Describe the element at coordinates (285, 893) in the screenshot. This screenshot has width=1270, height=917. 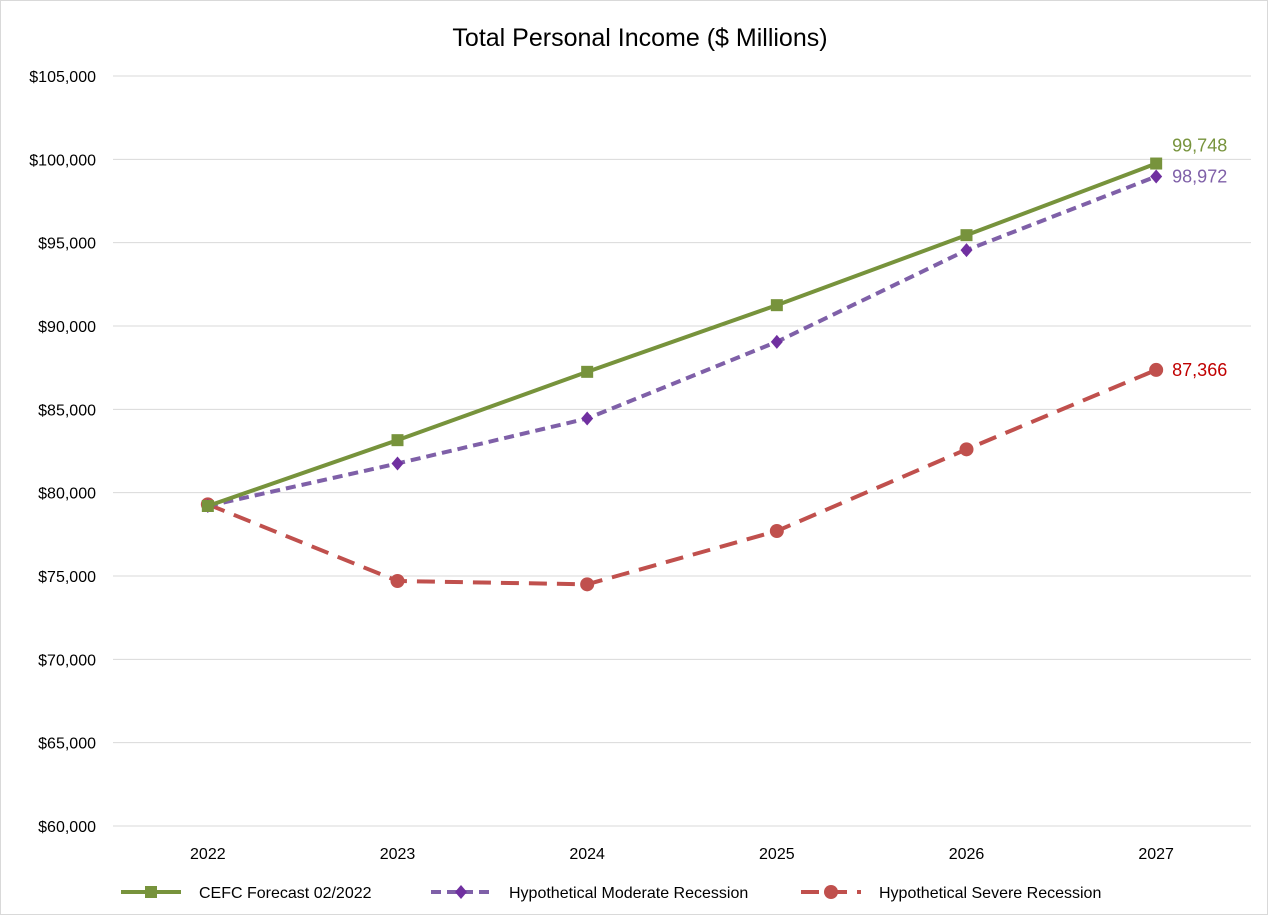
I see `legend-label: CEFC Forecast 02/2022` at that location.